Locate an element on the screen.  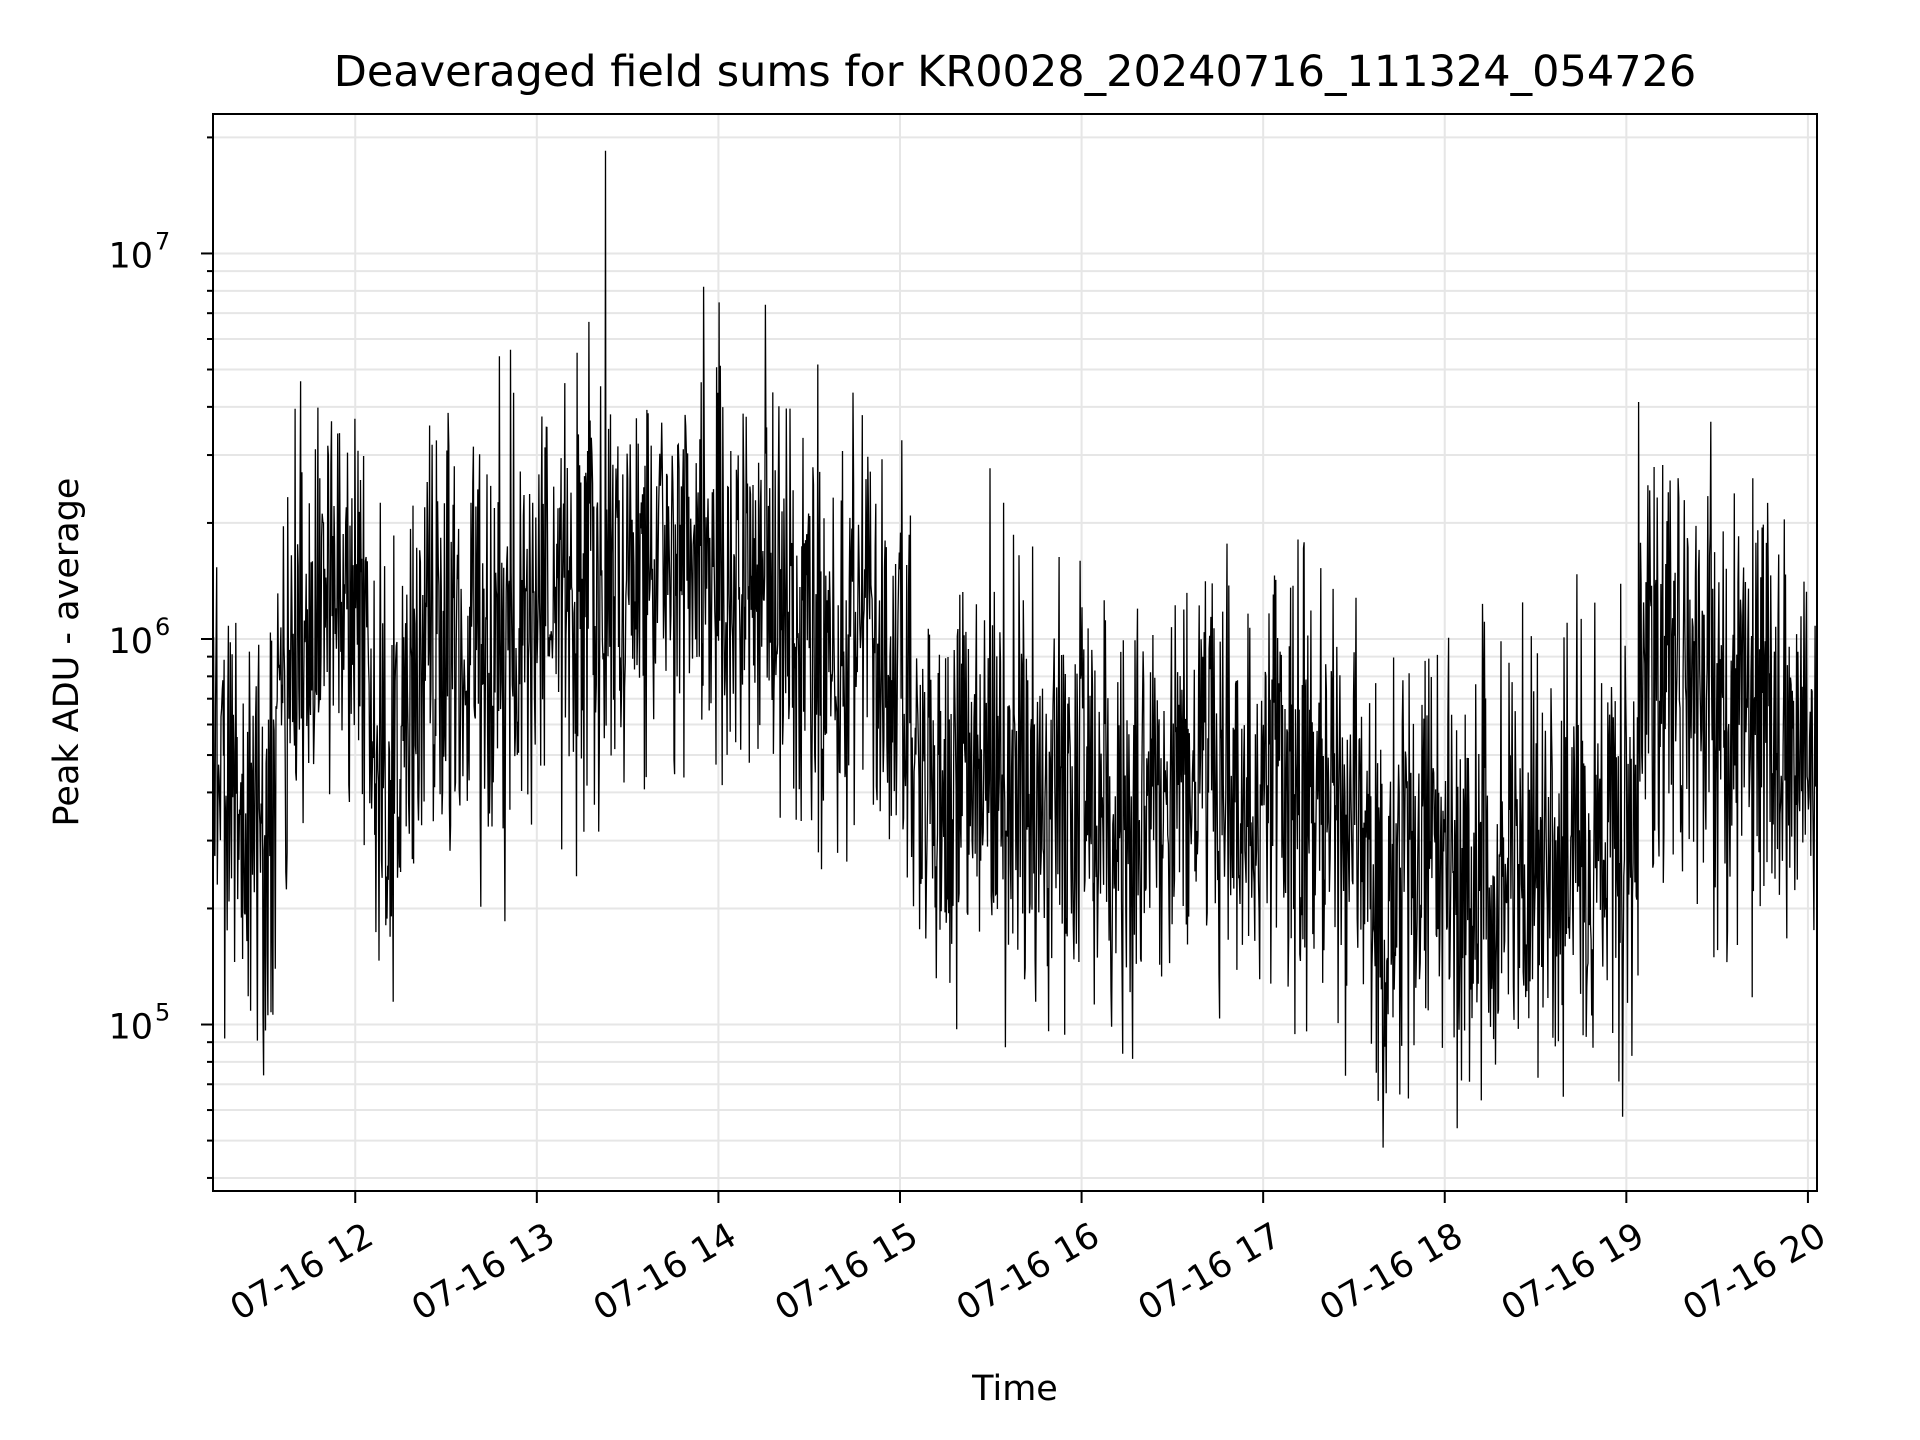
y-axis-label: Peak ADU - average is located at coordinates (67, 652).